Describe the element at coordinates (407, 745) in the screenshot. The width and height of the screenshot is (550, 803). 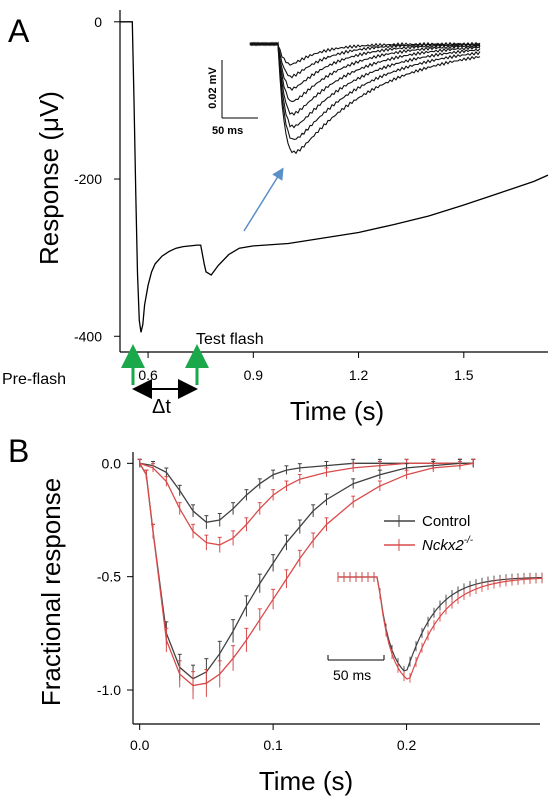
I see `panel-b-xtick-label: 0.2` at that location.